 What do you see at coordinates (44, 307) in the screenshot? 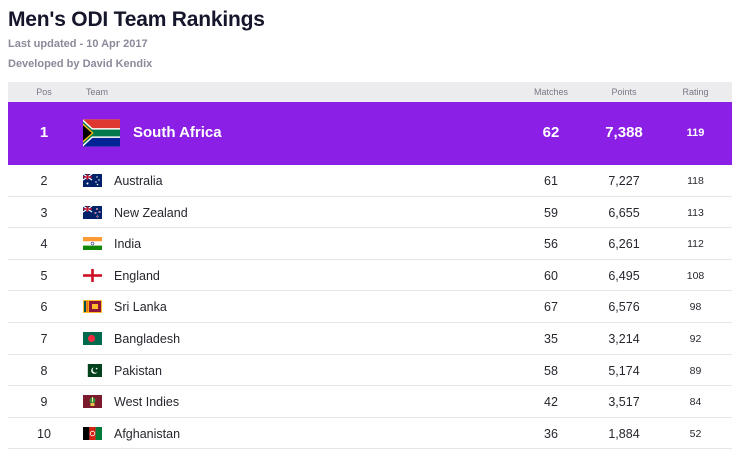
I see `row-pos: 6` at bounding box center [44, 307].